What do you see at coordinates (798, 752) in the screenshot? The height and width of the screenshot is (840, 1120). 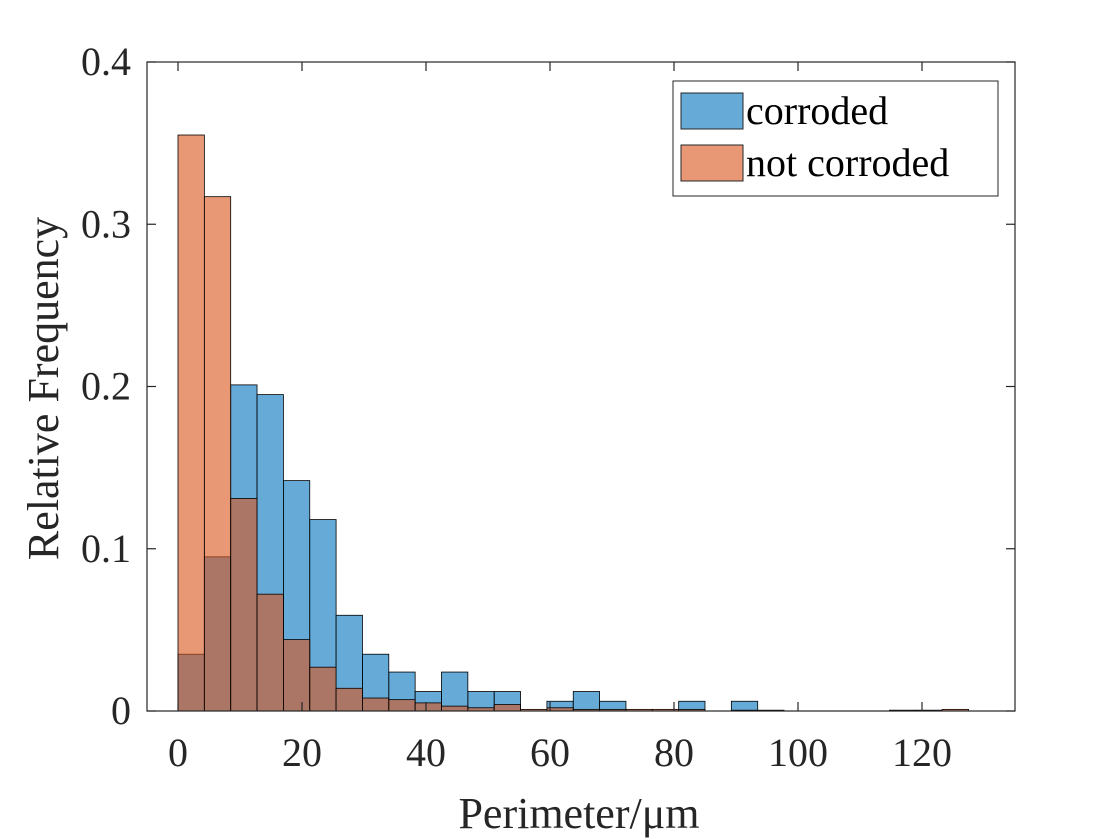 I see `x-tick-label-5: 100` at bounding box center [798, 752].